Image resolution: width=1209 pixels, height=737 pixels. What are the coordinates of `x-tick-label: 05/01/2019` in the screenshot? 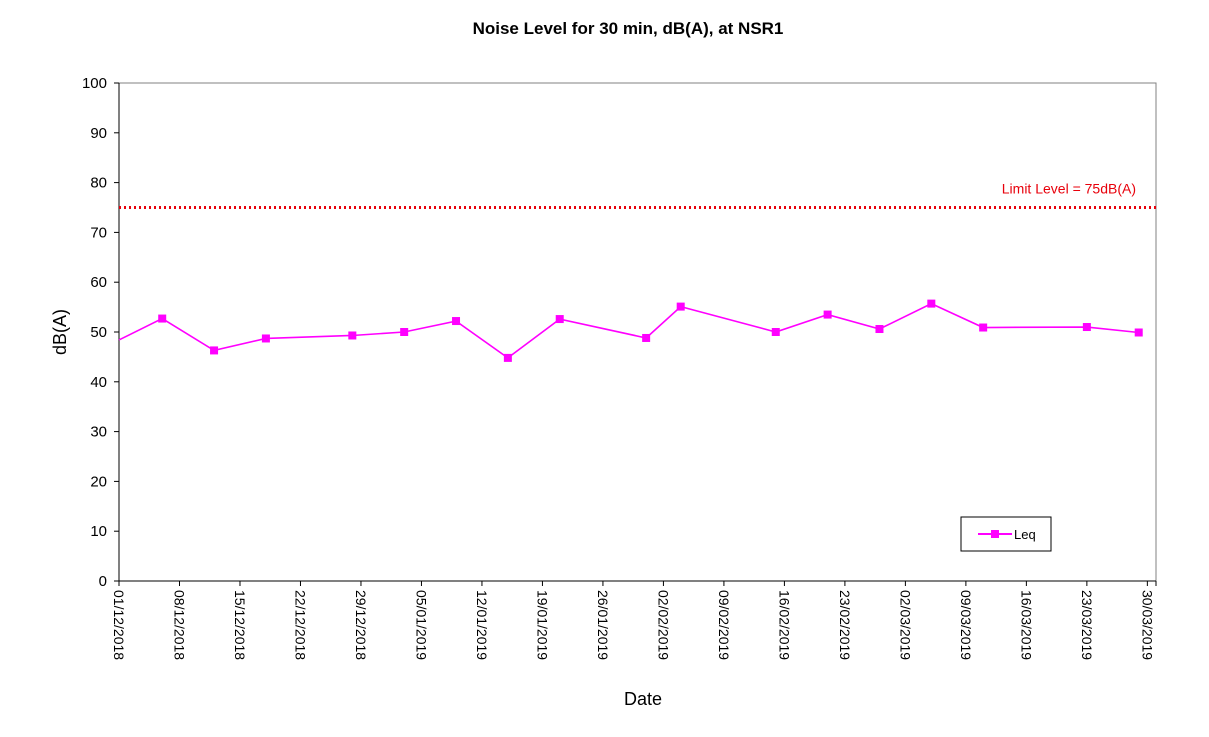 It's located at (421, 625).